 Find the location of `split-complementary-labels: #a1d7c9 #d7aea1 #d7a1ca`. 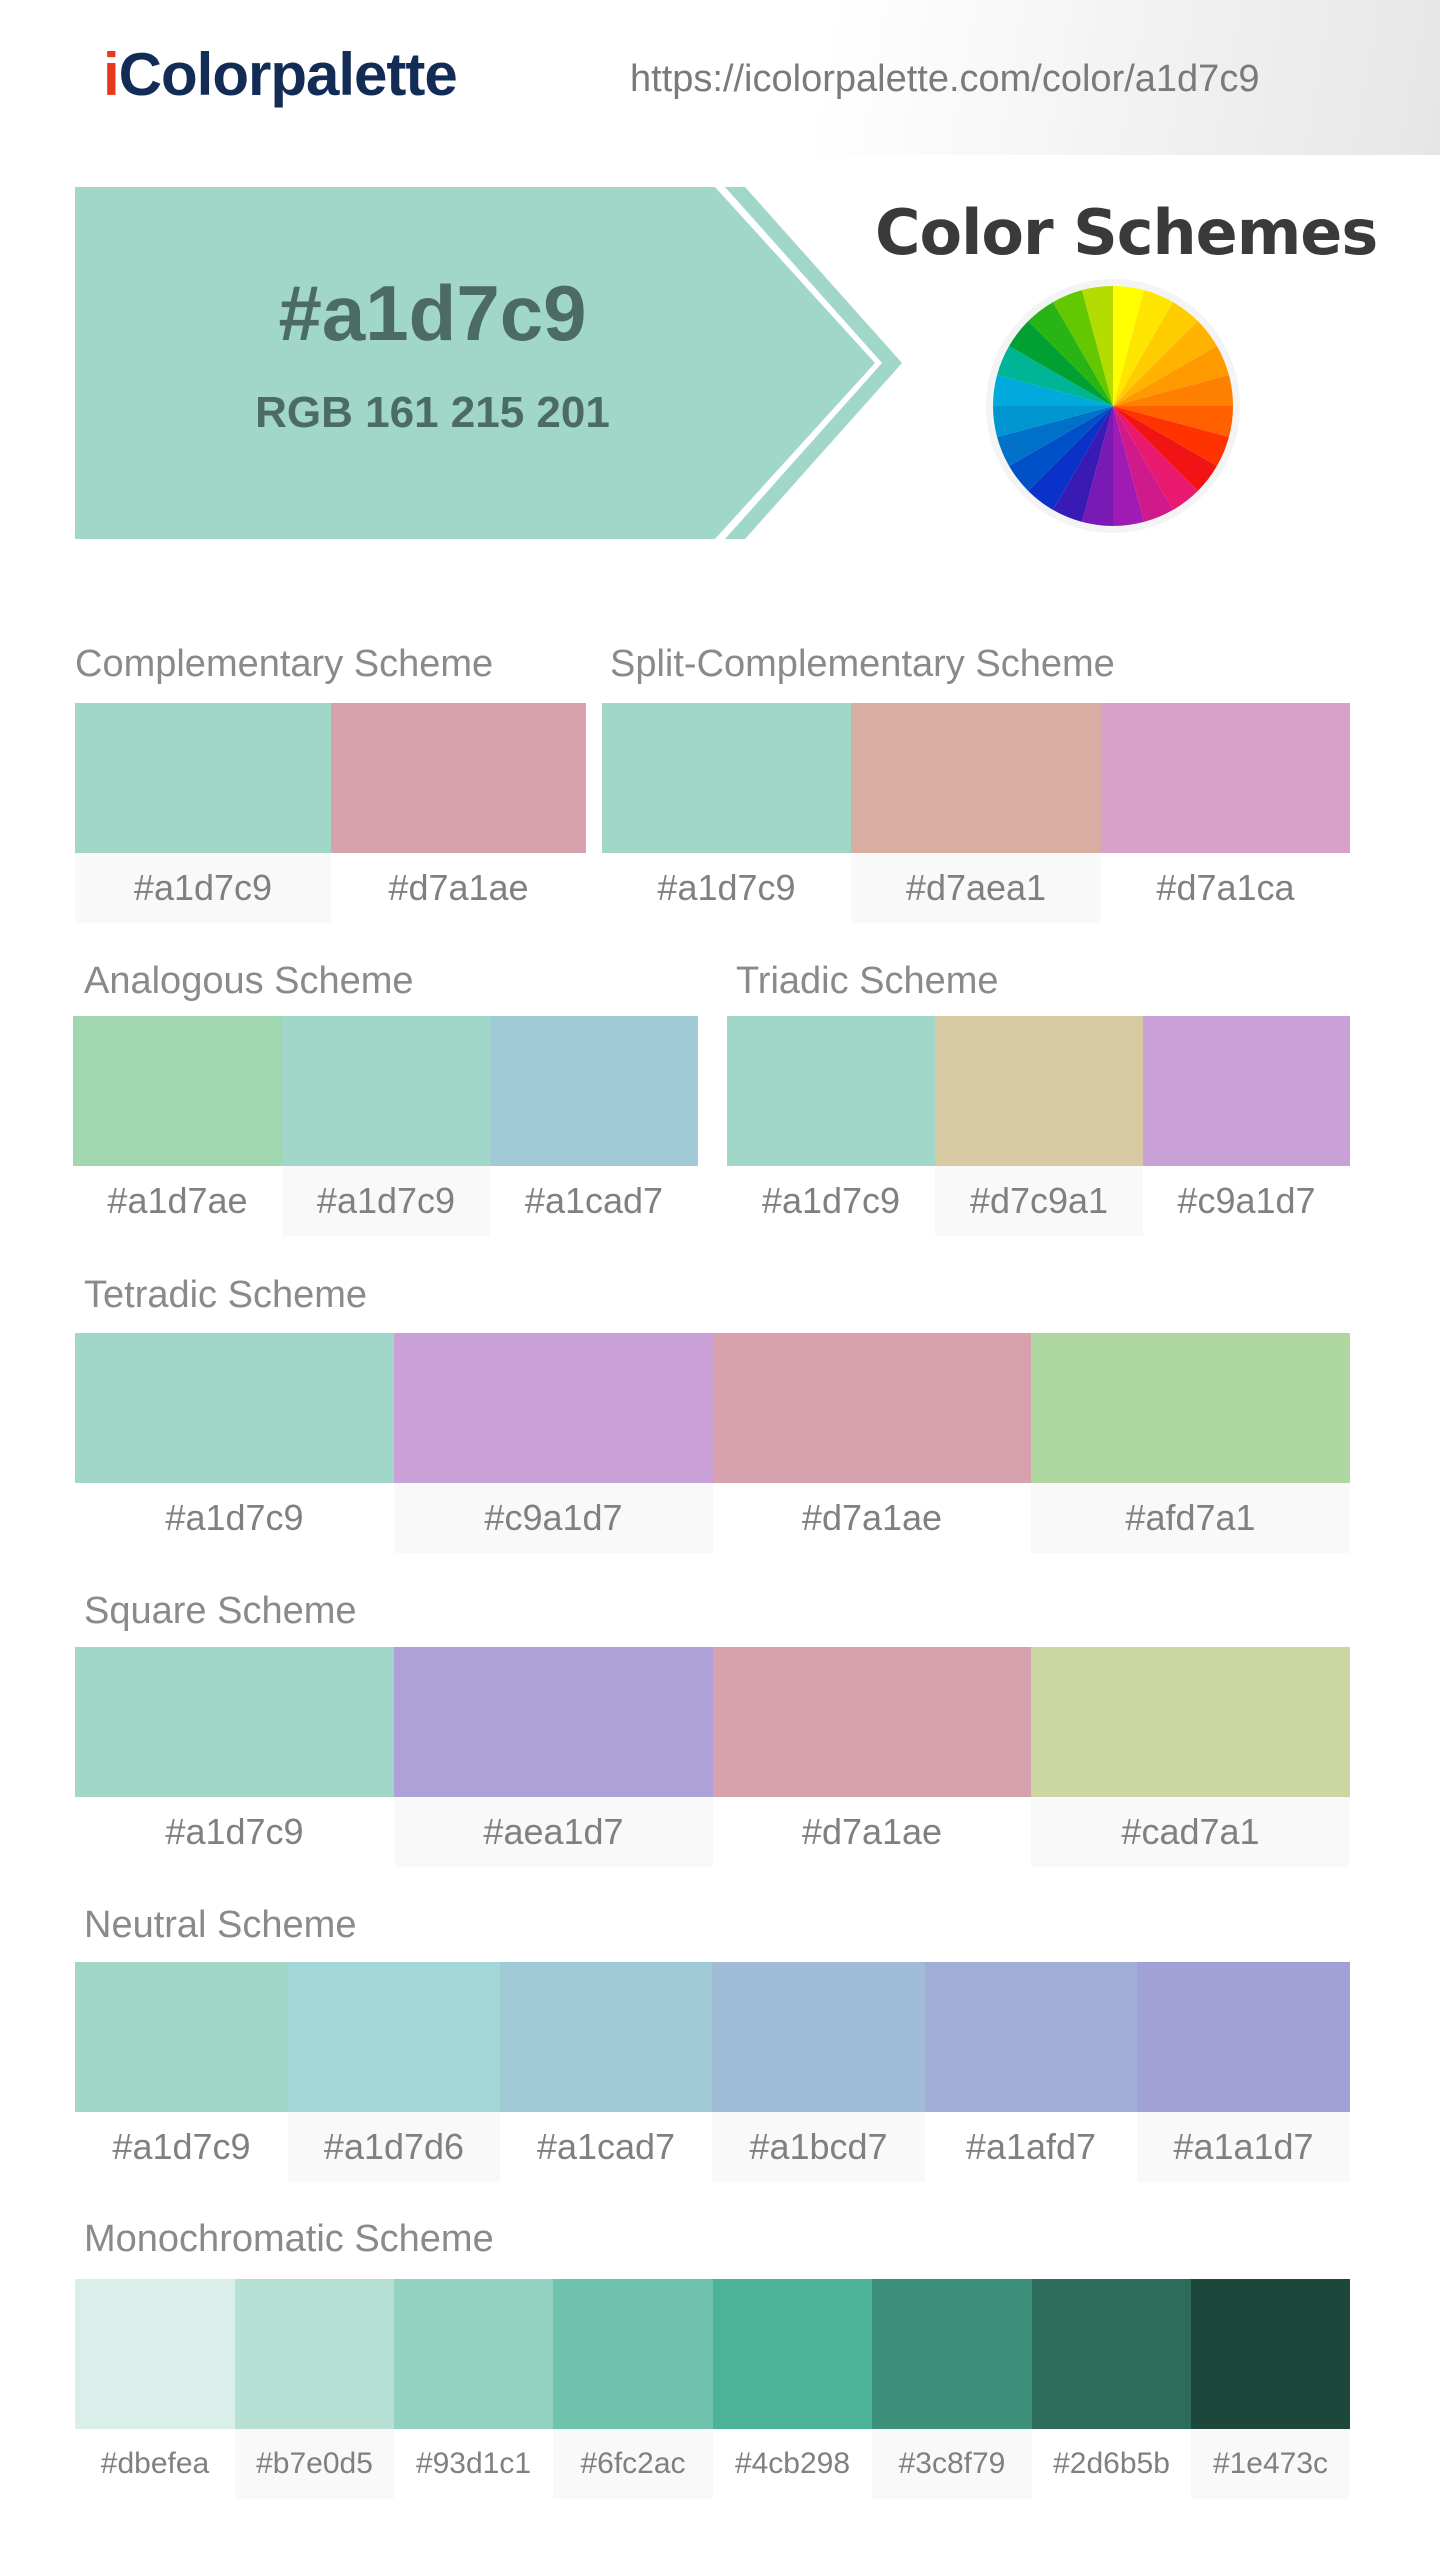

split-complementary-labels: #a1d7c9 #d7aea1 #d7a1ca is located at coordinates (976, 888).